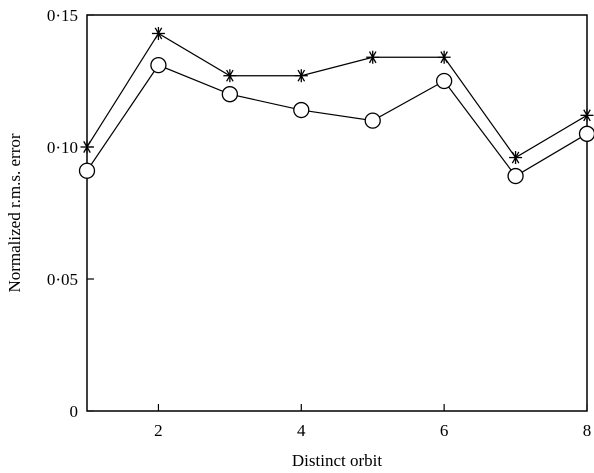 The image size is (594, 473). What do you see at coordinates (301, 430) in the screenshot?
I see `x-tick-label: 4` at bounding box center [301, 430].